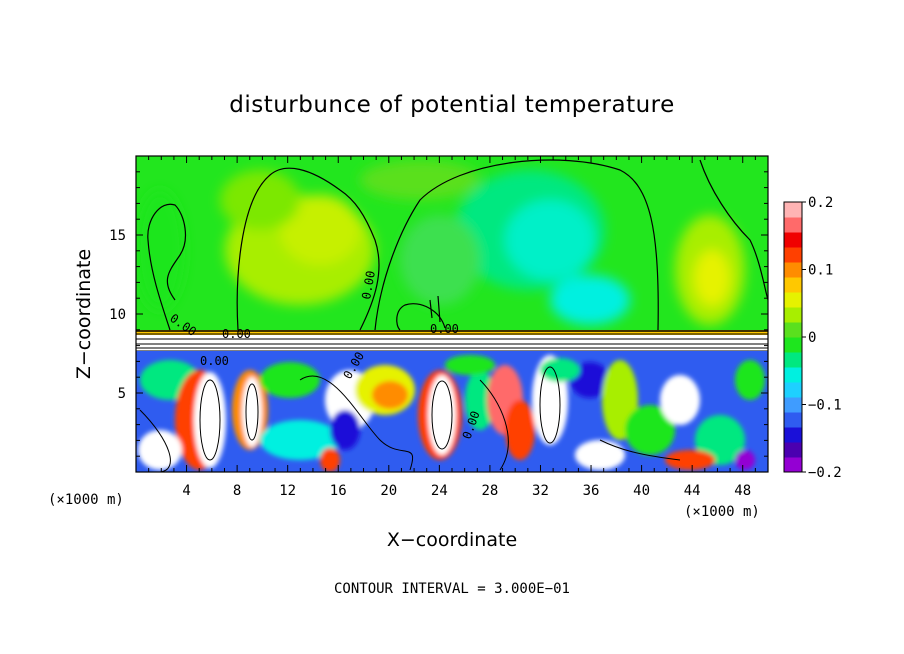  I want to click on x-tick-label: 12, so click(287, 491).